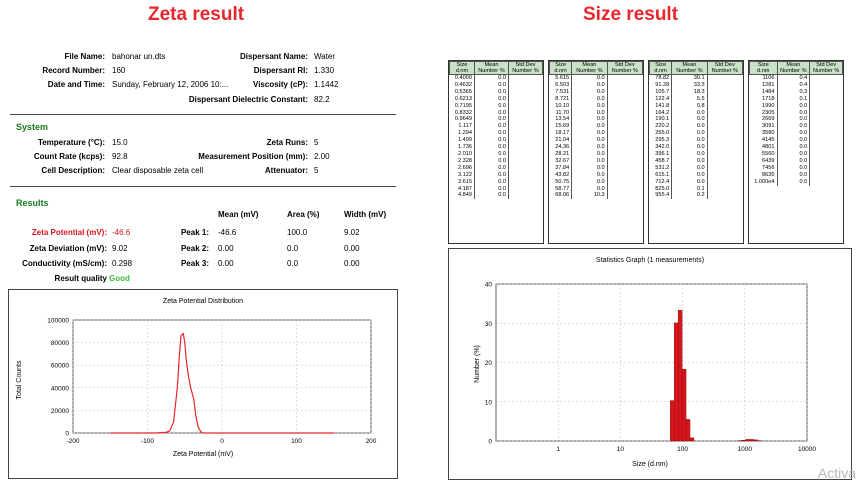  I want to click on size-table-row: 4801 0.0, so click(796, 147).